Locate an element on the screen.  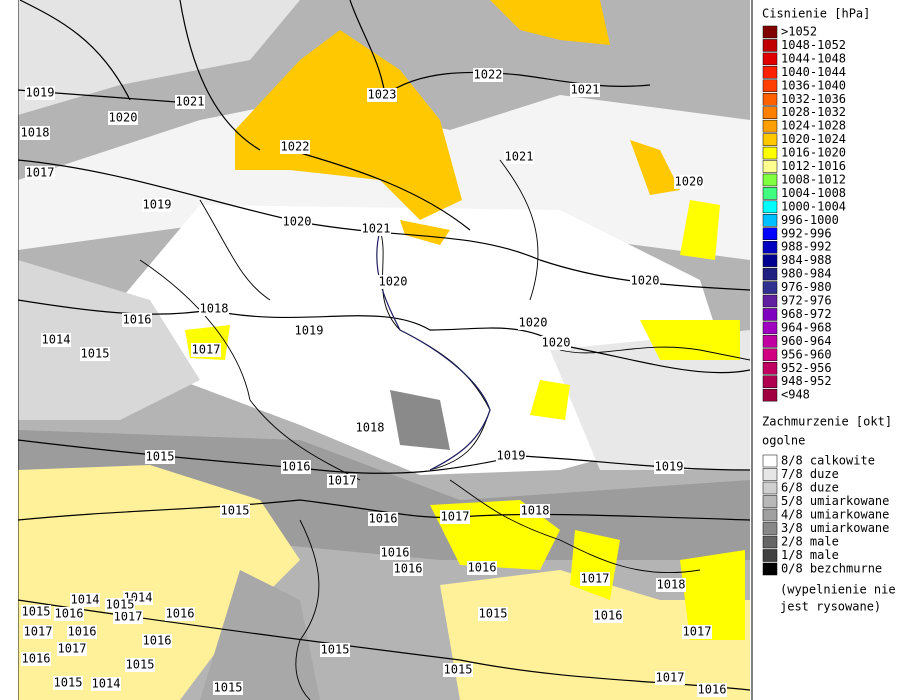
legend-label: 968-972 is located at coordinates (806, 314).